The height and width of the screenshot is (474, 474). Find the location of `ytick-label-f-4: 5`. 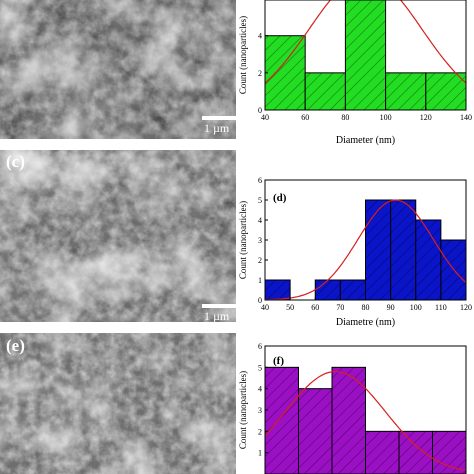

ytick-label-f-4: 5 is located at coordinates (260, 367).